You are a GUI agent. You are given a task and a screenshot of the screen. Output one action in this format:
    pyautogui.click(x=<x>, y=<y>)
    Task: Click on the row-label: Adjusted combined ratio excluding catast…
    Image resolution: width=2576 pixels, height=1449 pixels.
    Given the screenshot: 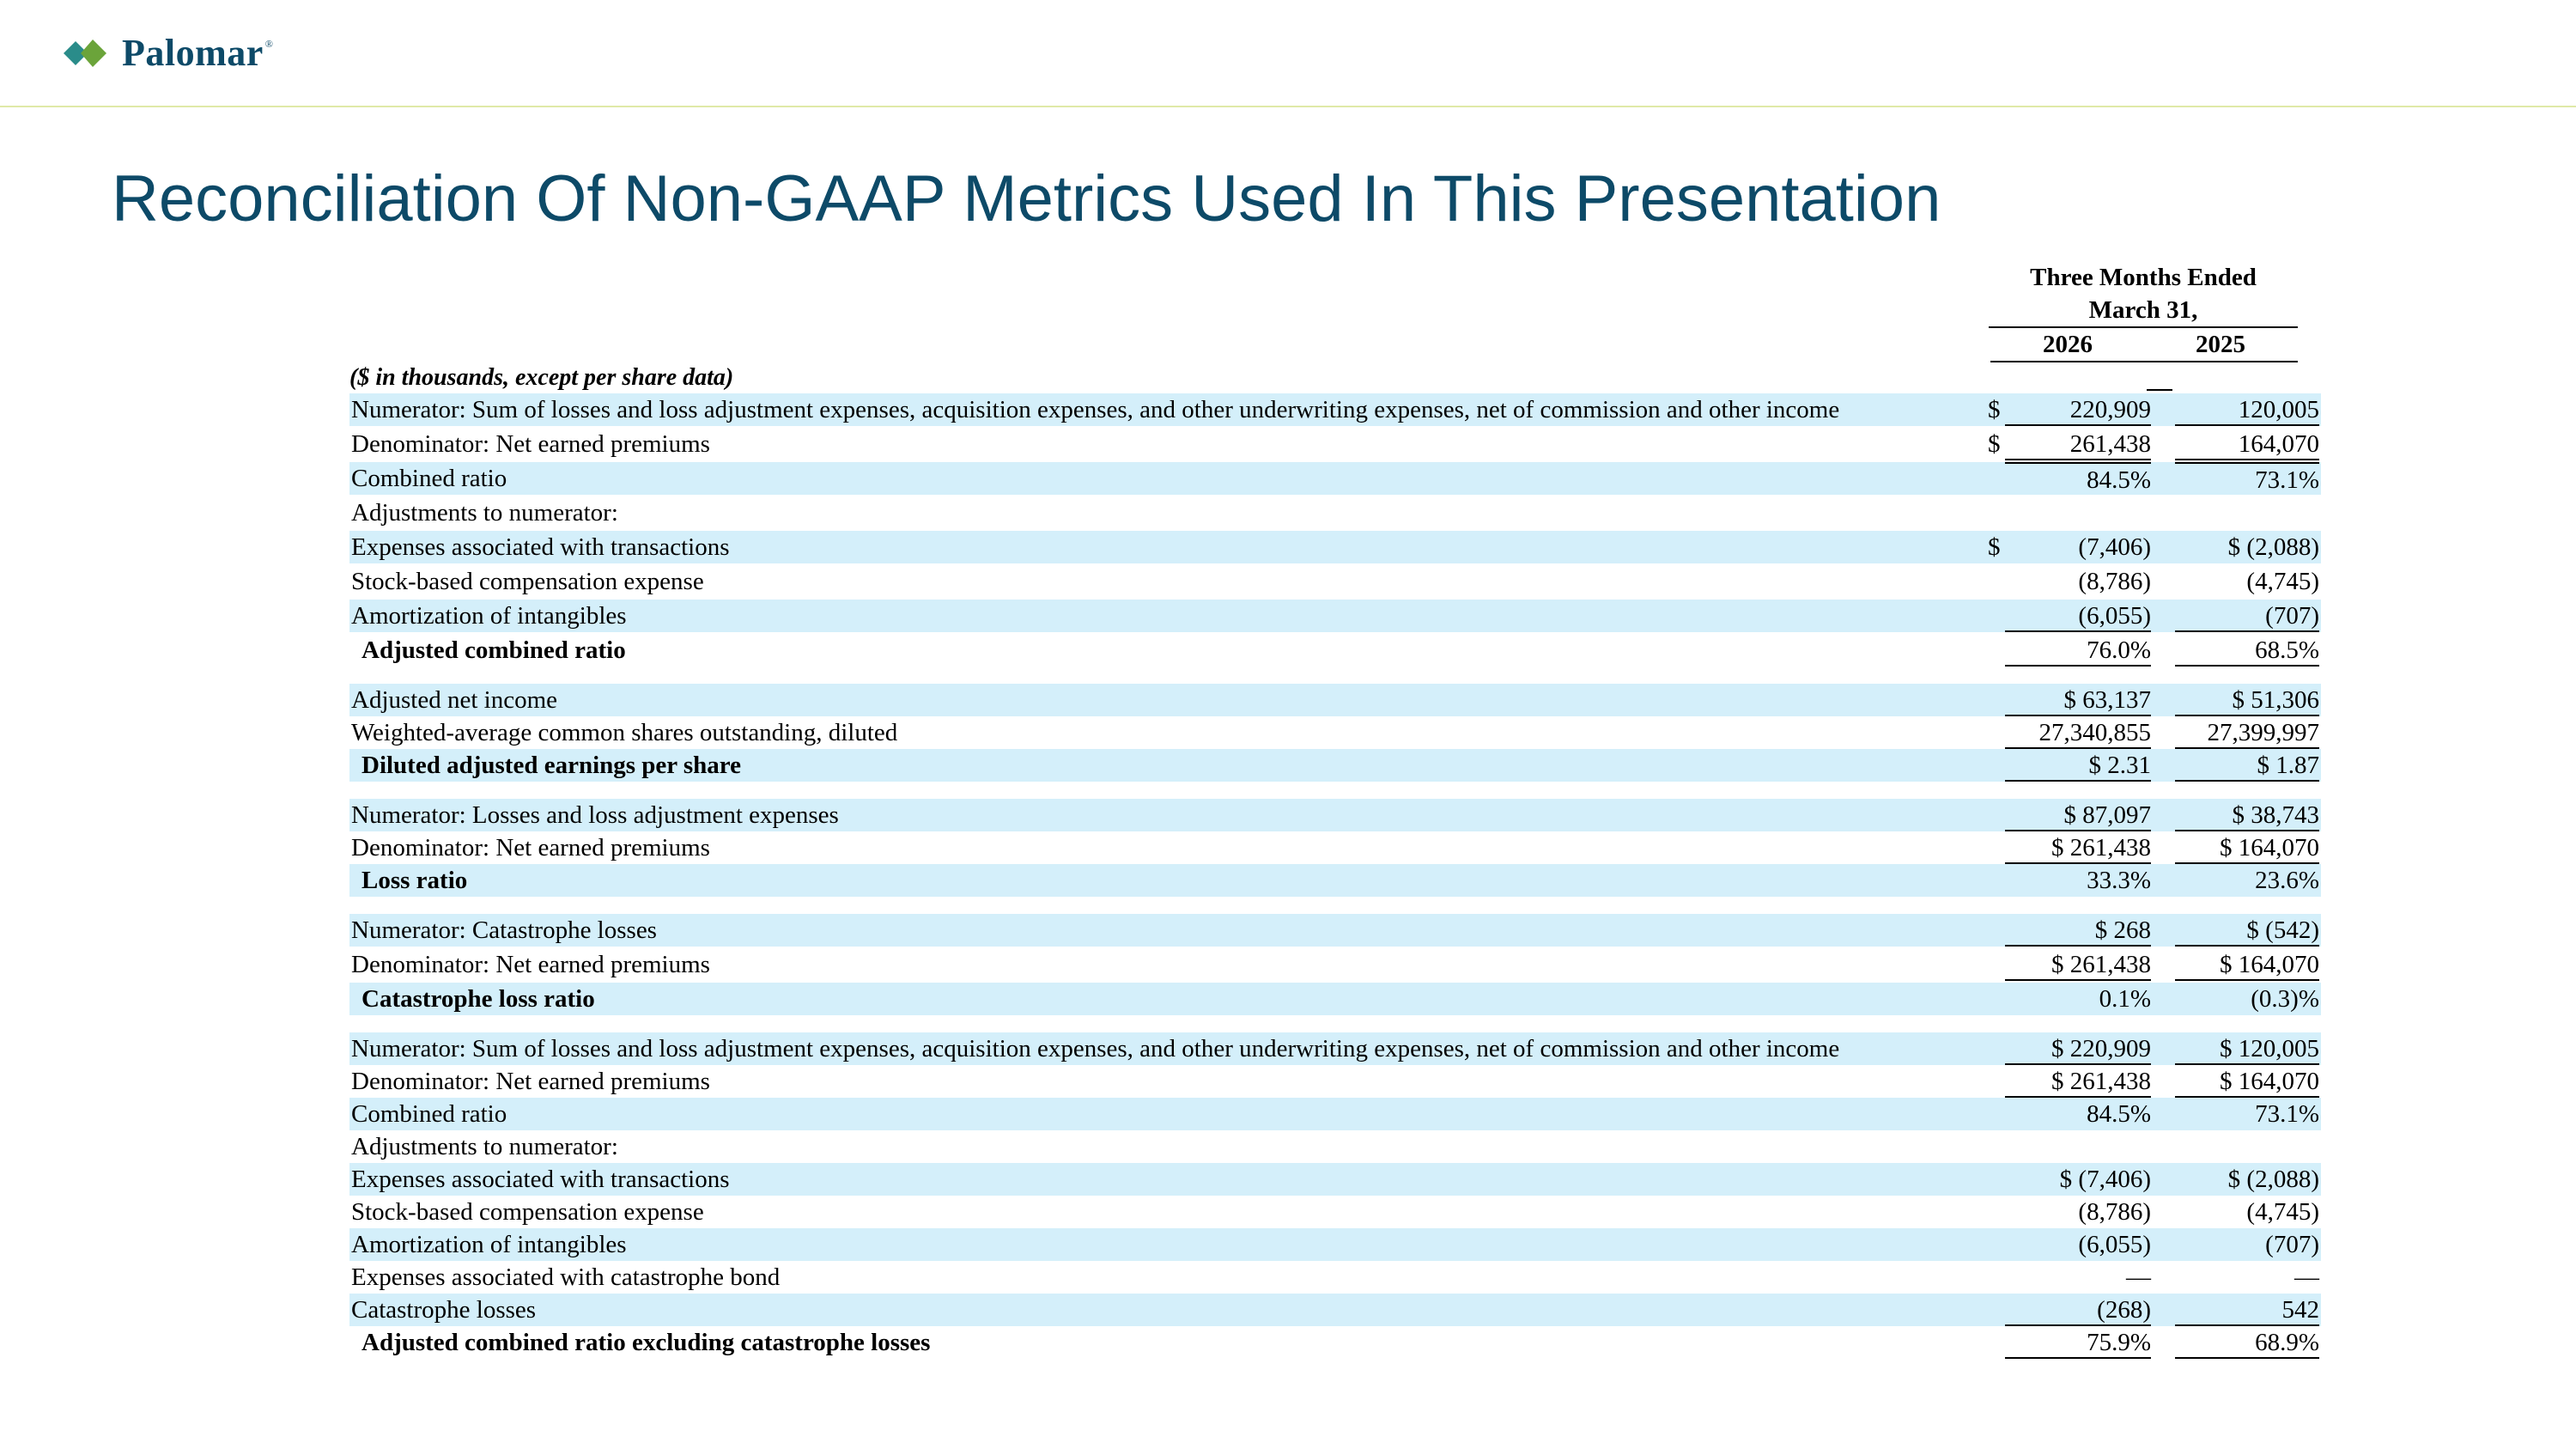 What is the action you would take?
    pyautogui.click(x=646, y=1342)
    